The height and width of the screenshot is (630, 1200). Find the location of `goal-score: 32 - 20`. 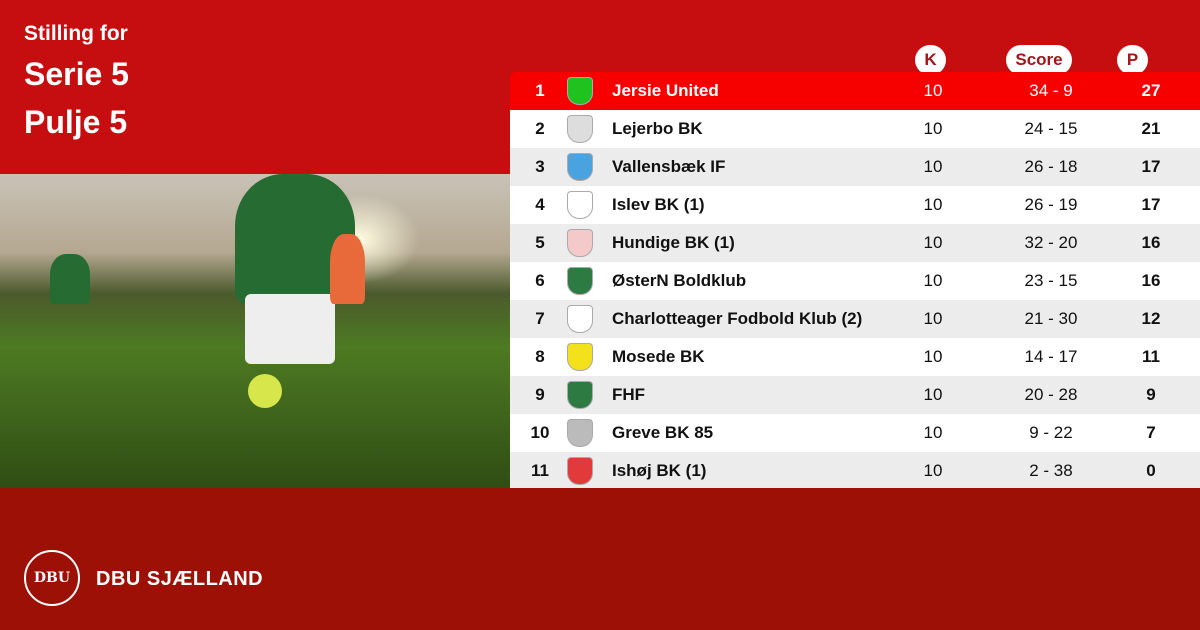

goal-score: 32 - 20 is located at coordinates (1051, 242).